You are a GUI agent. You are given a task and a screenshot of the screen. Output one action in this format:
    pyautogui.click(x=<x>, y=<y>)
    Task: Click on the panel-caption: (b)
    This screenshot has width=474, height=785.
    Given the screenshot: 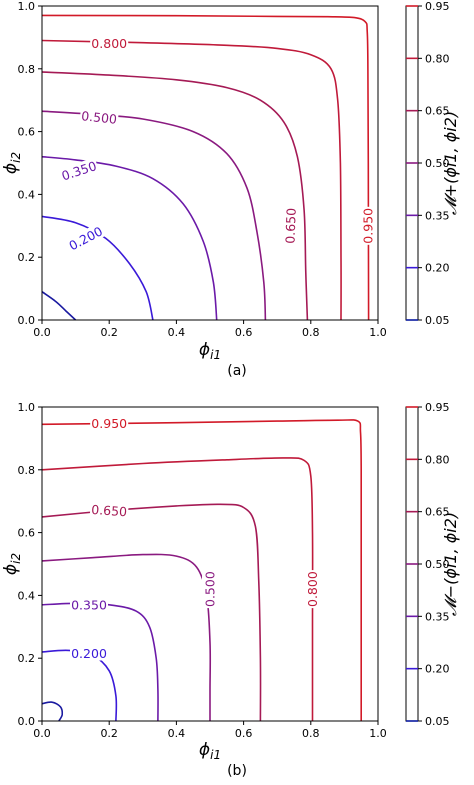 What is the action you would take?
    pyautogui.click(x=237, y=771)
    